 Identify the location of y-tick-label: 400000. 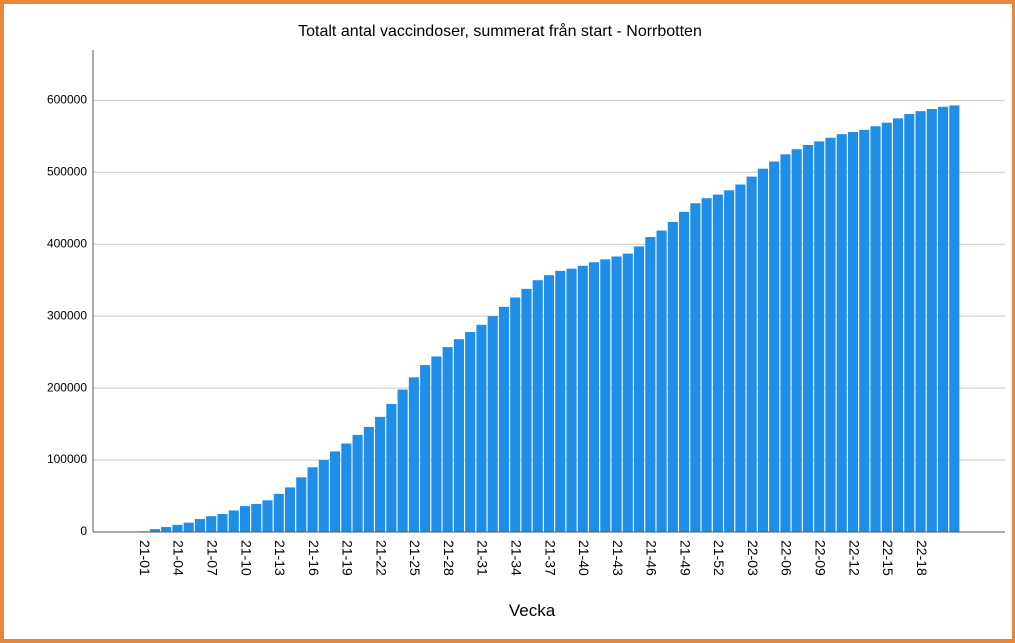
(67, 243).